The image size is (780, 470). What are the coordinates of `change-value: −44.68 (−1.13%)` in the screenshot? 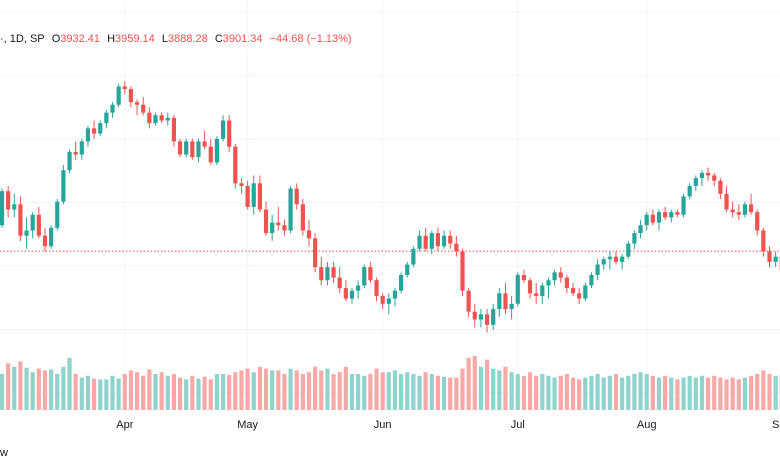 It's located at (310, 39).